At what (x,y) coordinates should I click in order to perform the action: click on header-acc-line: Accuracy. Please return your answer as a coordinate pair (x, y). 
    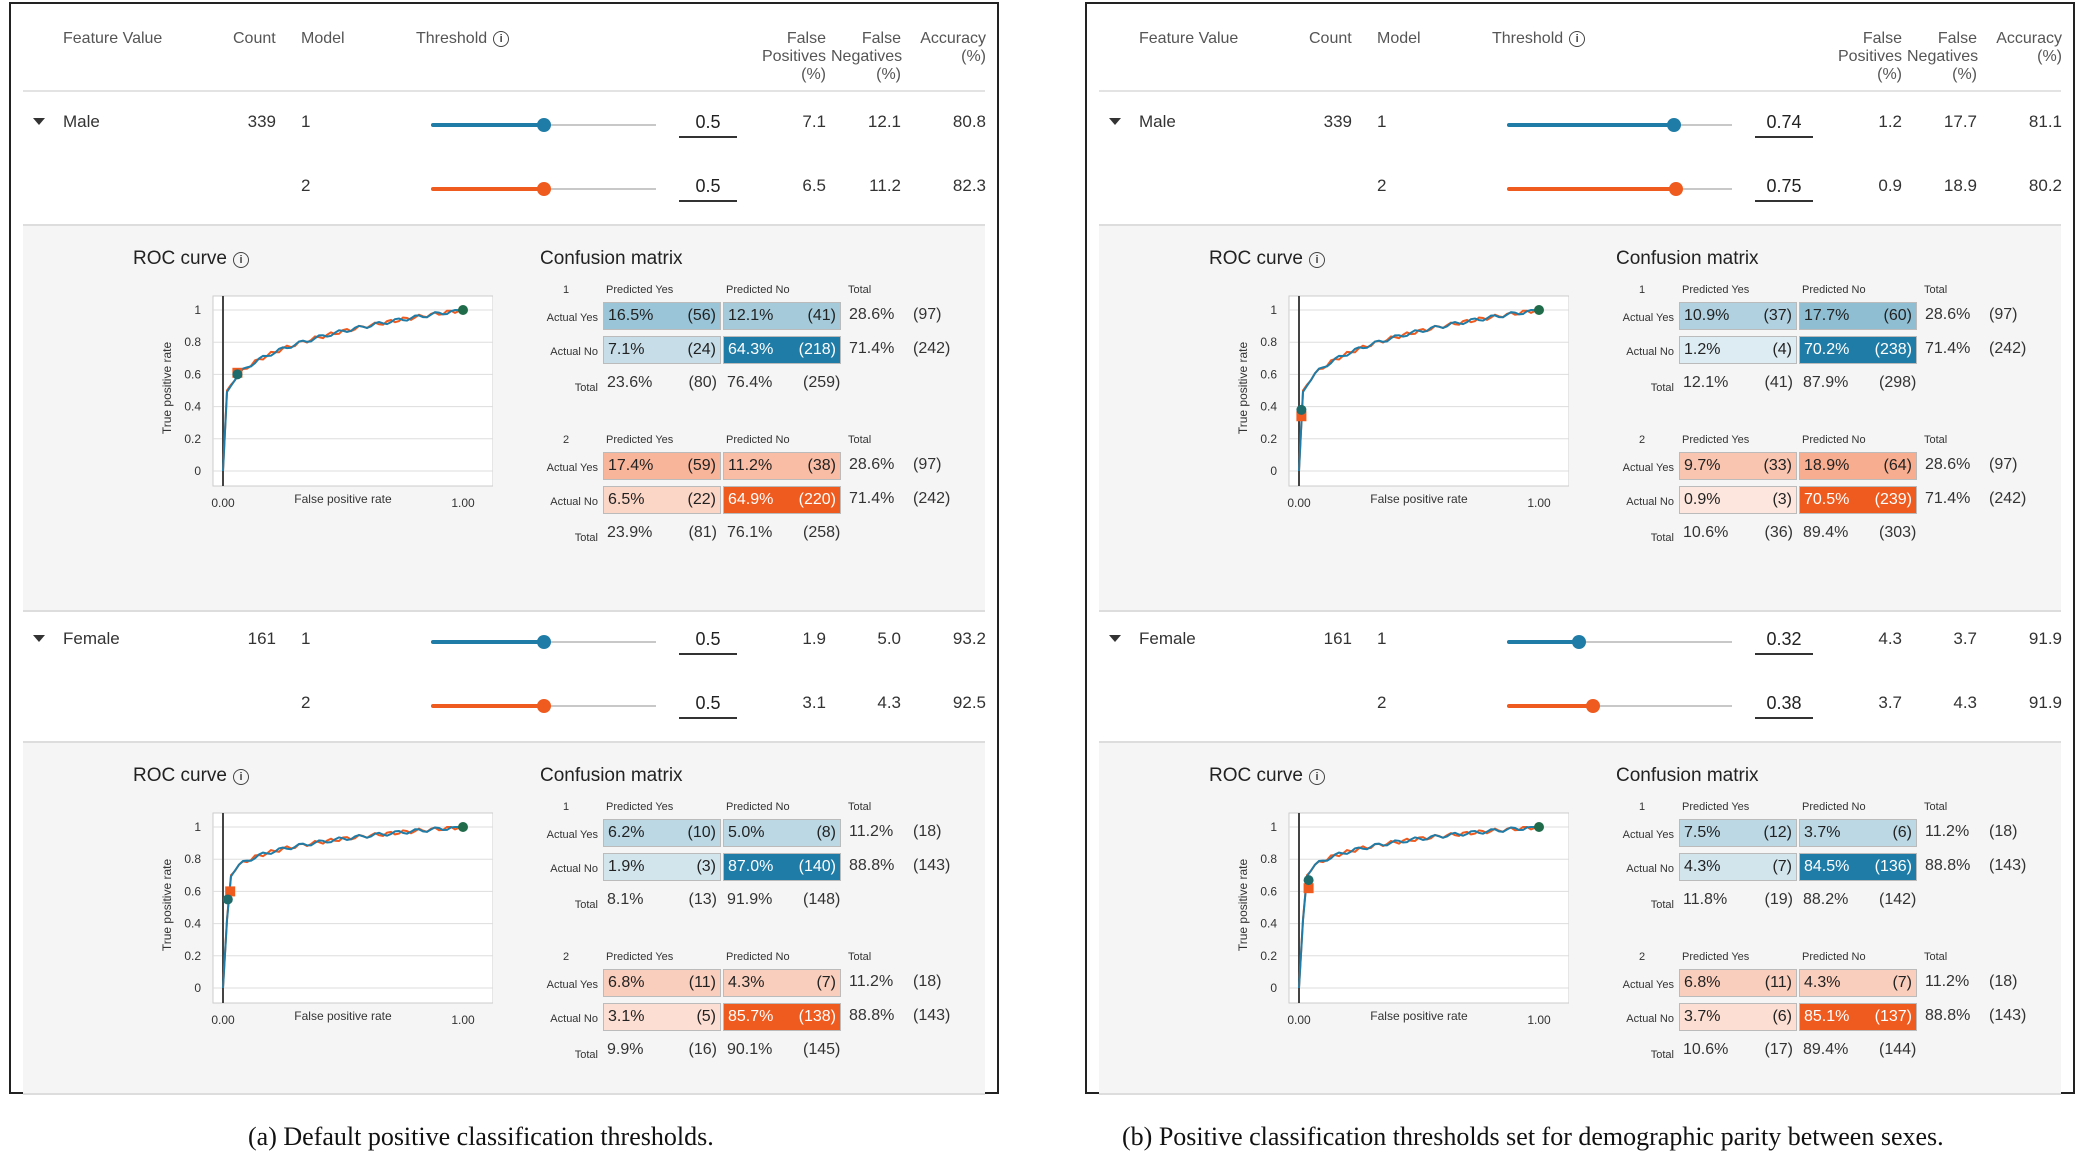
    Looking at the image, I should click on (2029, 38).